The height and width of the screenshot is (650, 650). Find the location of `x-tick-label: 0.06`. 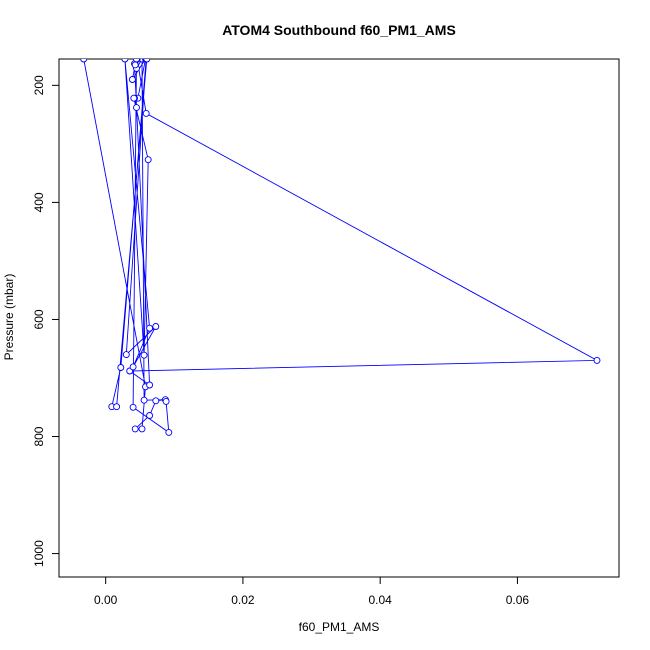

x-tick-label: 0.06 is located at coordinates (518, 600).